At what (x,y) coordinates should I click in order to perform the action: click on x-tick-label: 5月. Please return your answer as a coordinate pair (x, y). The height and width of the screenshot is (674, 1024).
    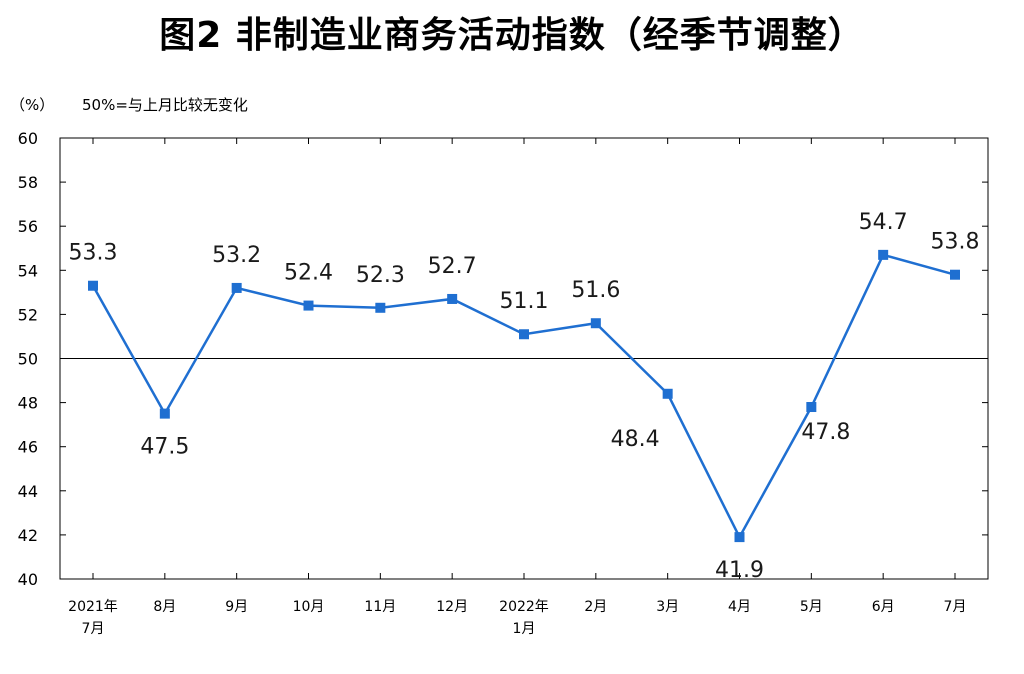
    Looking at the image, I should click on (811, 607).